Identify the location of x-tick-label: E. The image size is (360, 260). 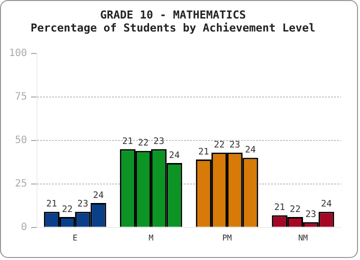
(75, 237).